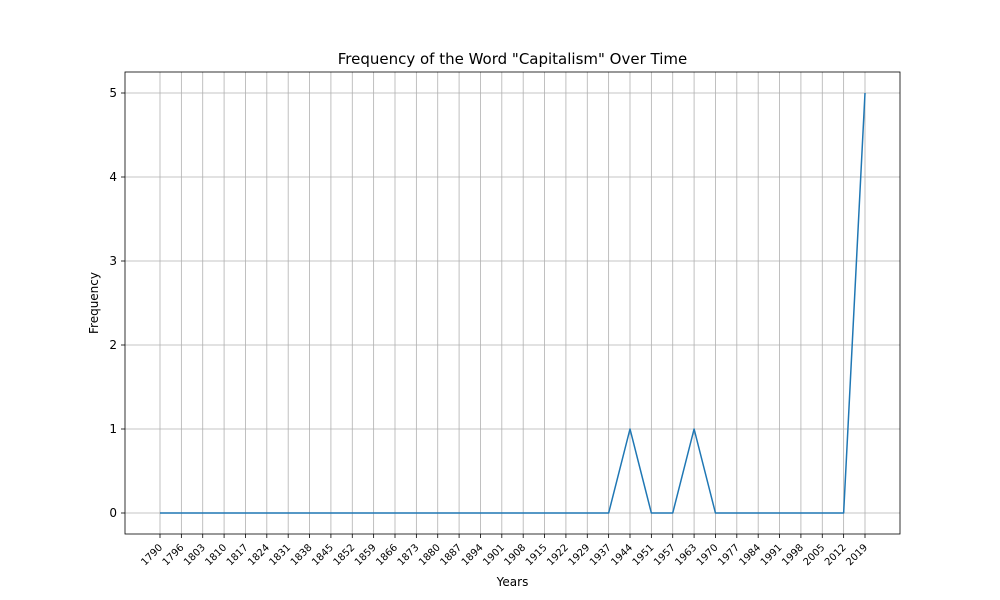 Image resolution: width=1000 pixels, height=600 pixels. What do you see at coordinates (708, 555) in the screenshot?
I see `x-tick-label: 1970` at bounding box center [708, 555].